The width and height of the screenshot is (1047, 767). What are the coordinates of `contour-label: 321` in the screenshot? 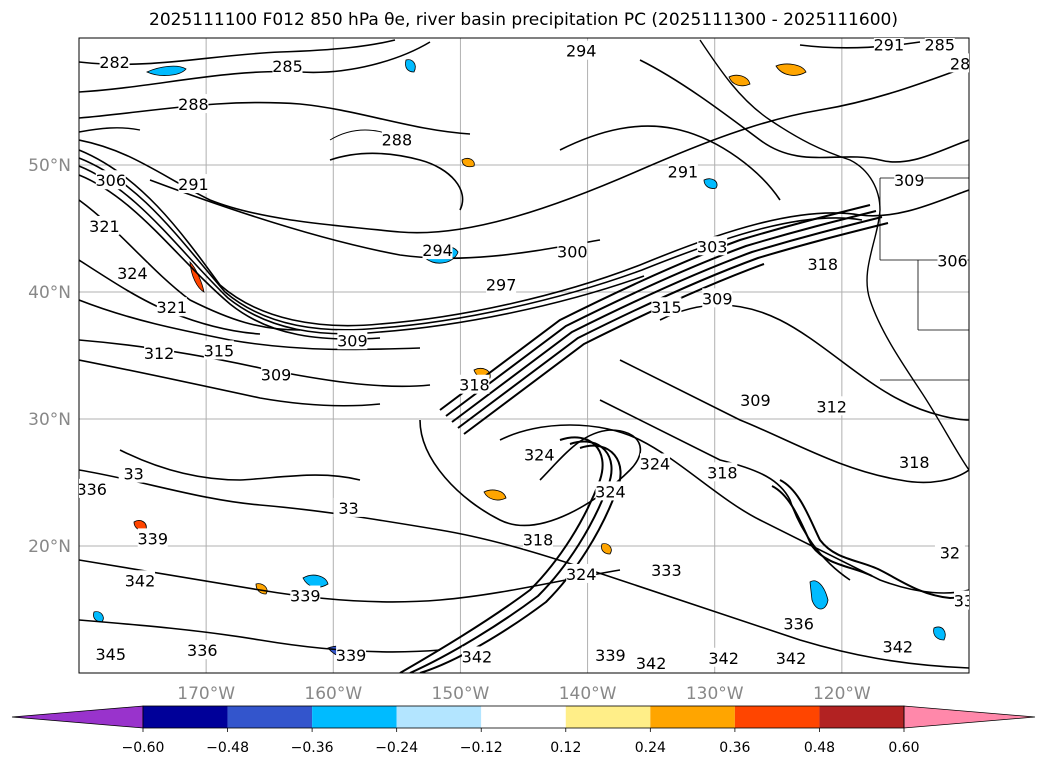 It's located at (104, 226).